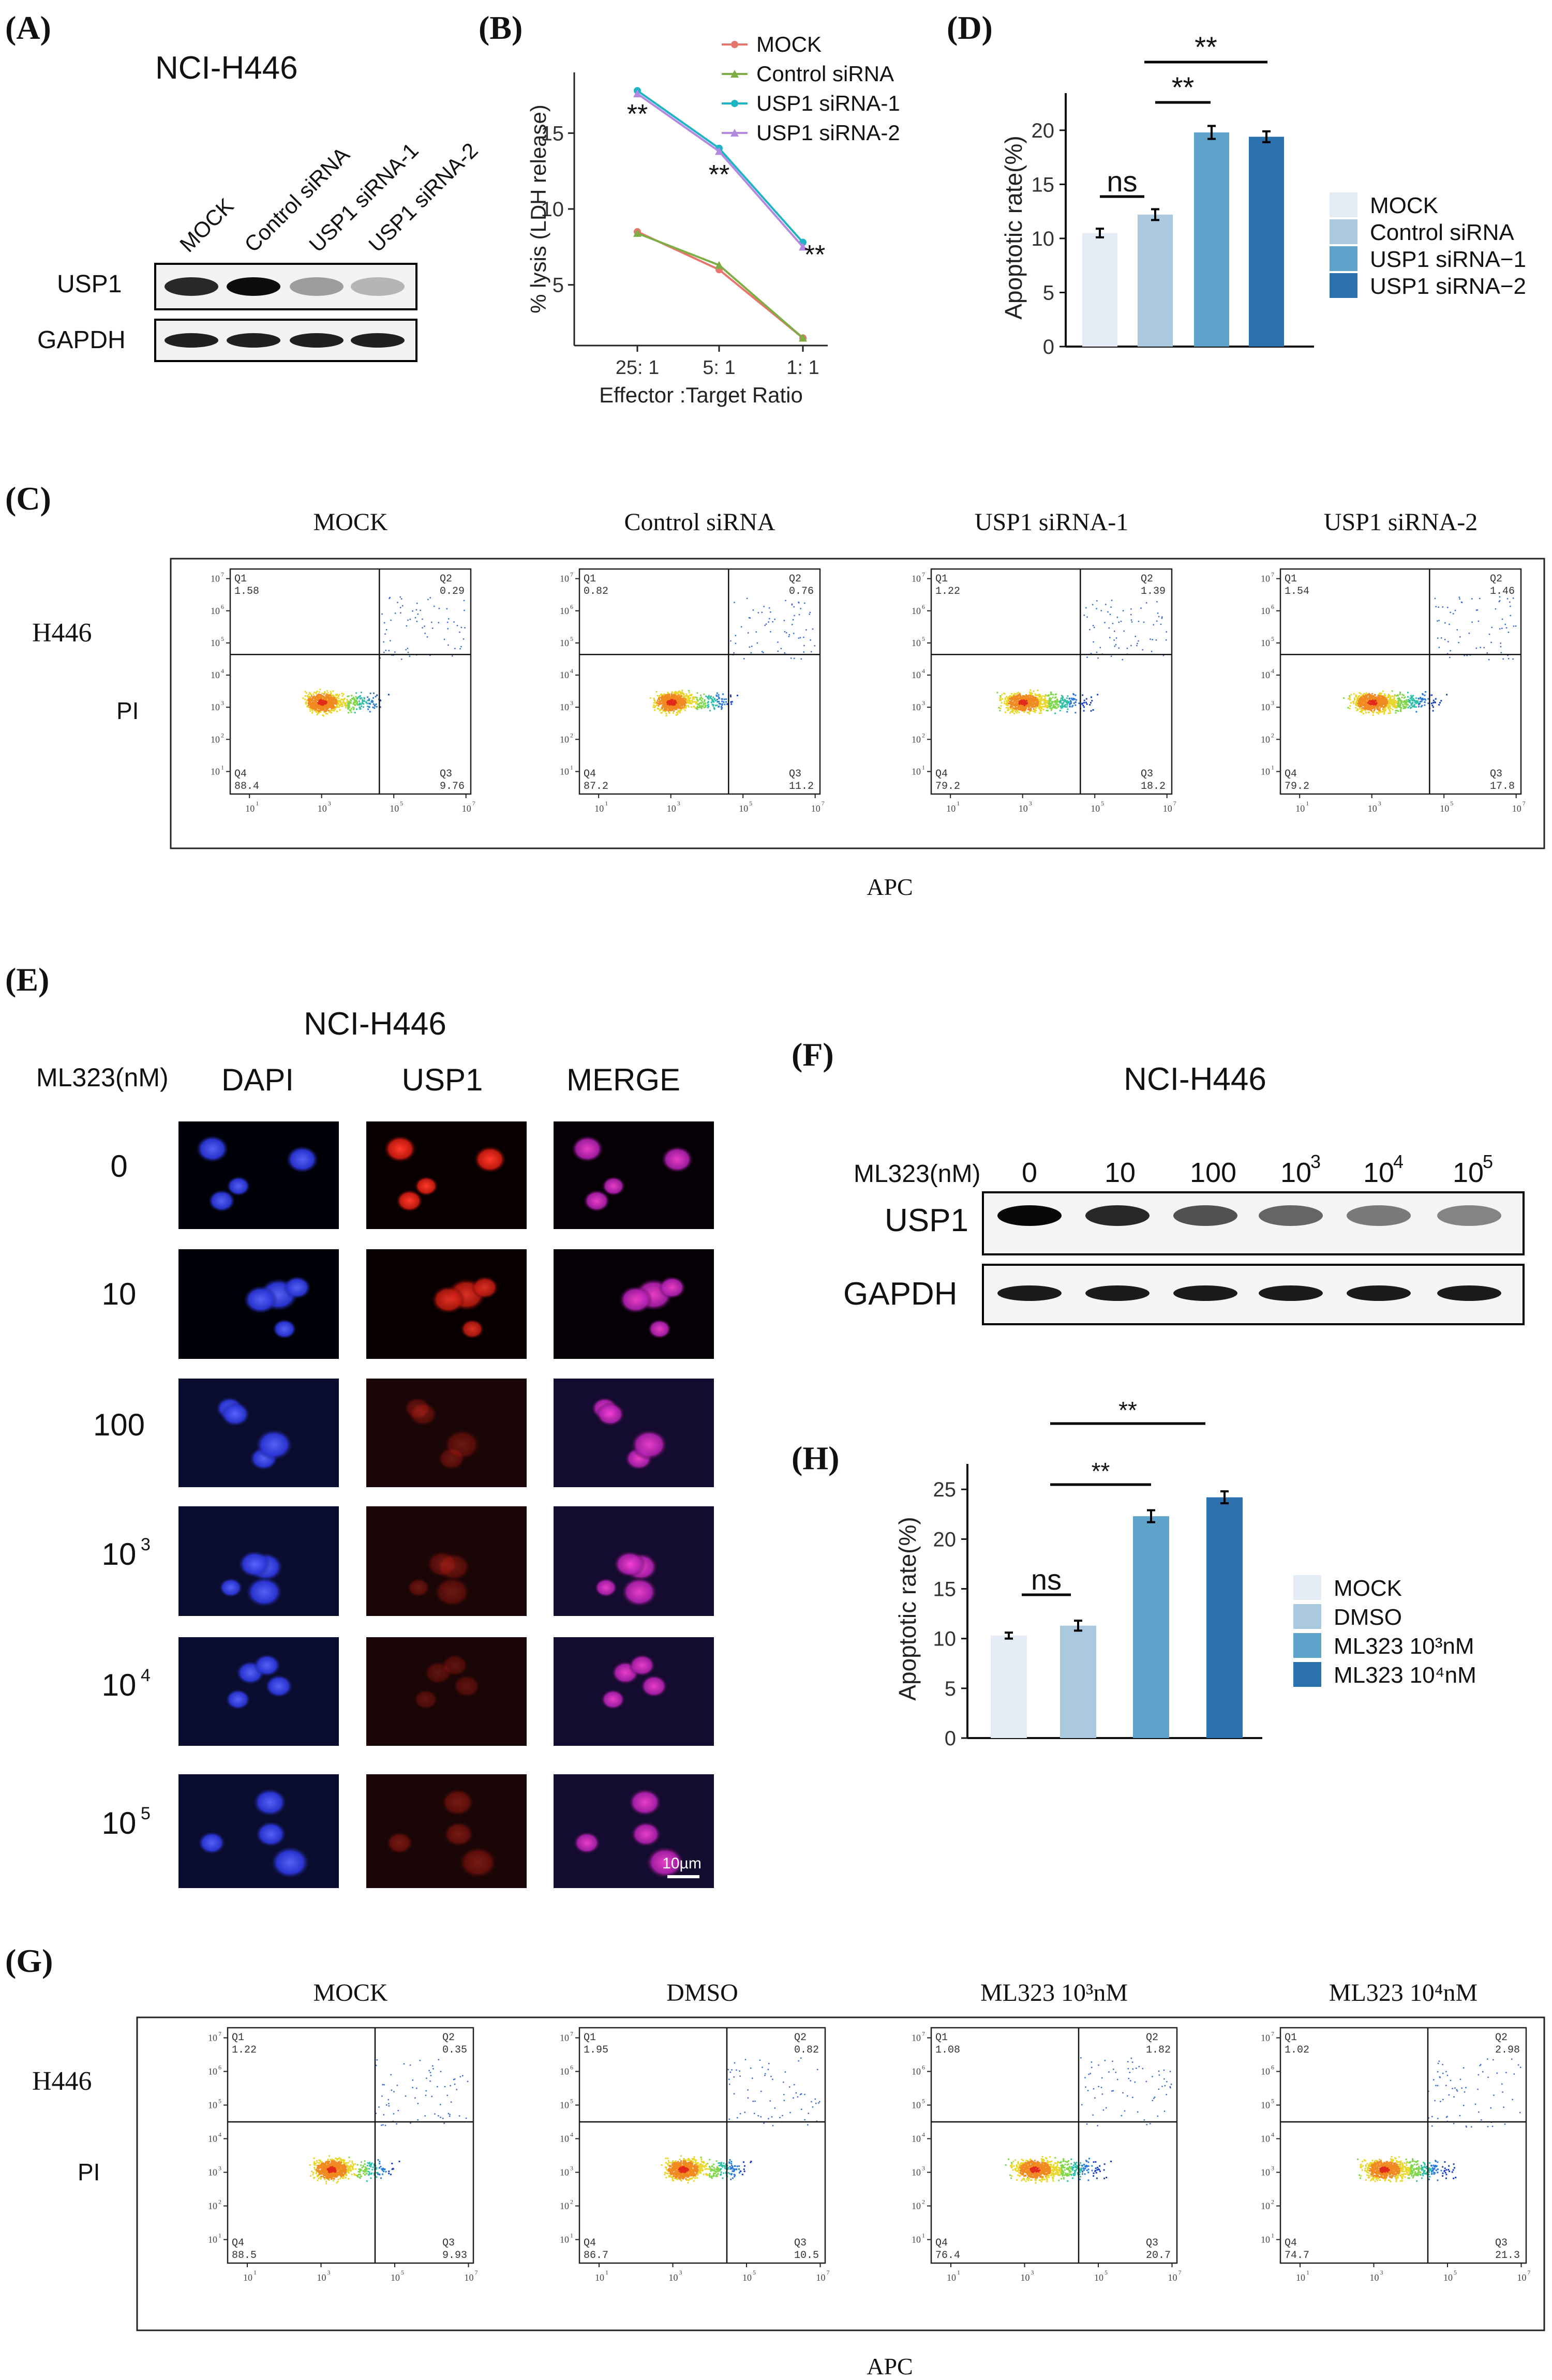 Image resolution: width=1552 pixels, height=2380 pixels. I want to click on blot-band, so click(317, 286).